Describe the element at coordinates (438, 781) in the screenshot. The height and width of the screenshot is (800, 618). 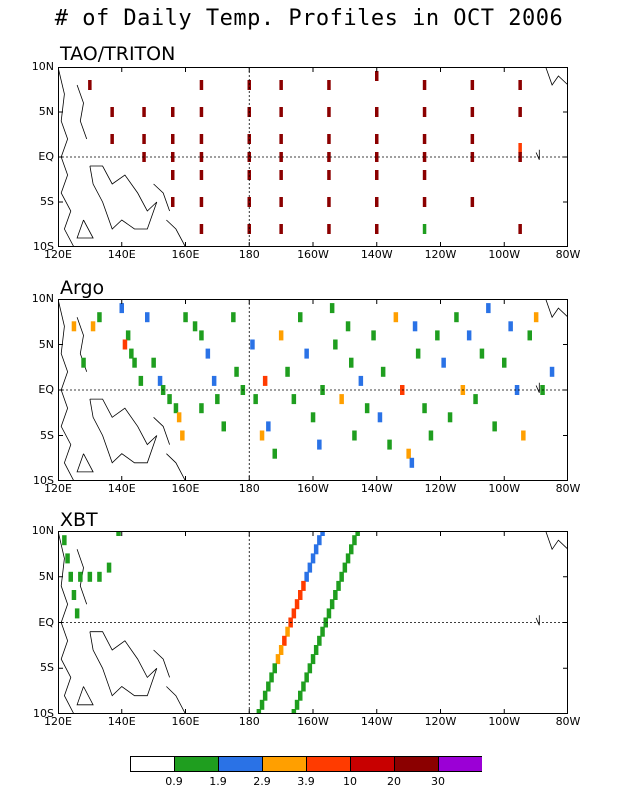
I see `colorbar-label: 30` at that location.